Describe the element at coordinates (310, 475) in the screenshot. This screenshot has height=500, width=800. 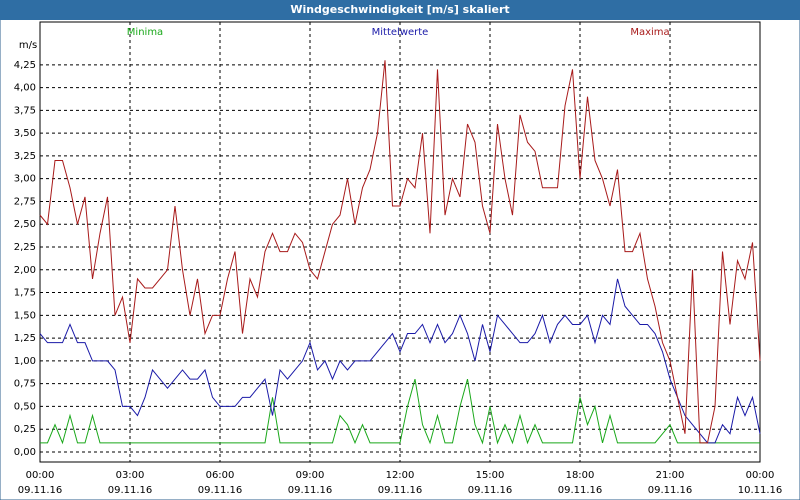
I see `x-tick-label: 09:00` at that location.